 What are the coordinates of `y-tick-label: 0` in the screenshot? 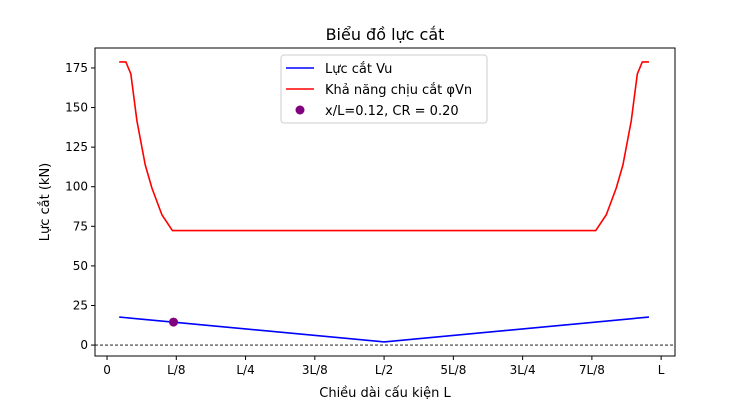 It's located at (84, 345).